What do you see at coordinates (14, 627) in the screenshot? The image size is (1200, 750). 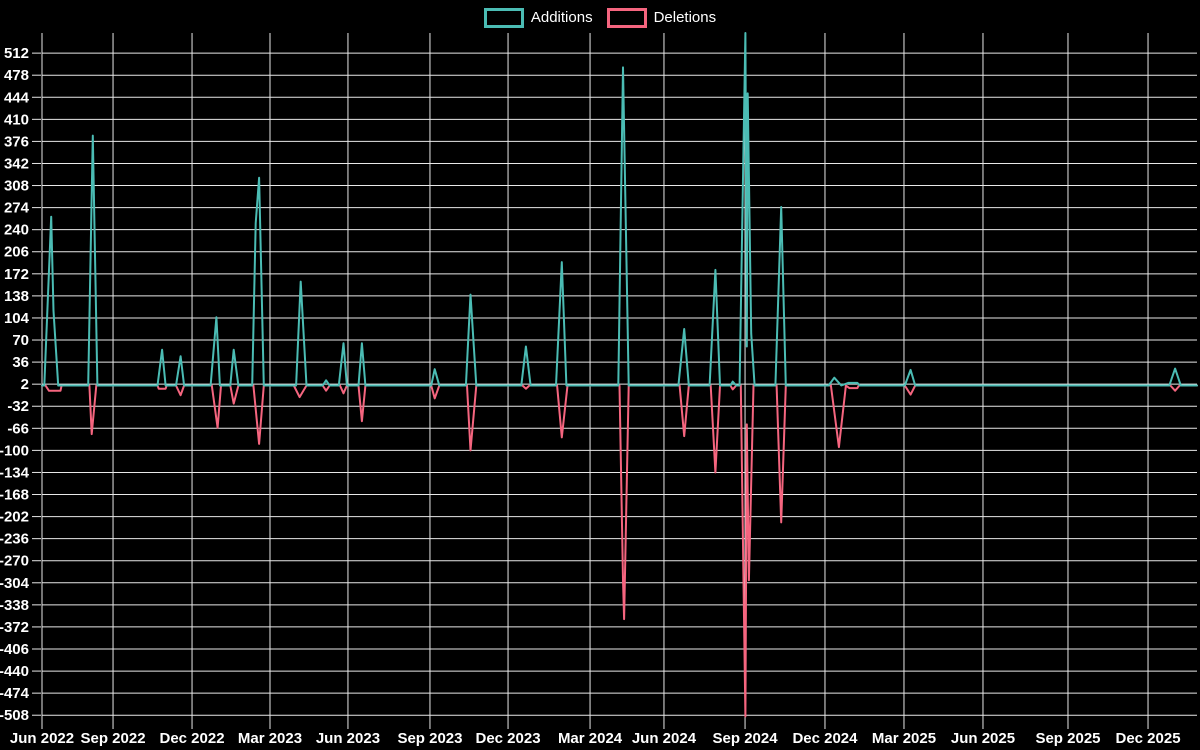 I see `y-tick-label: -372` at bounding box center [14, 627].